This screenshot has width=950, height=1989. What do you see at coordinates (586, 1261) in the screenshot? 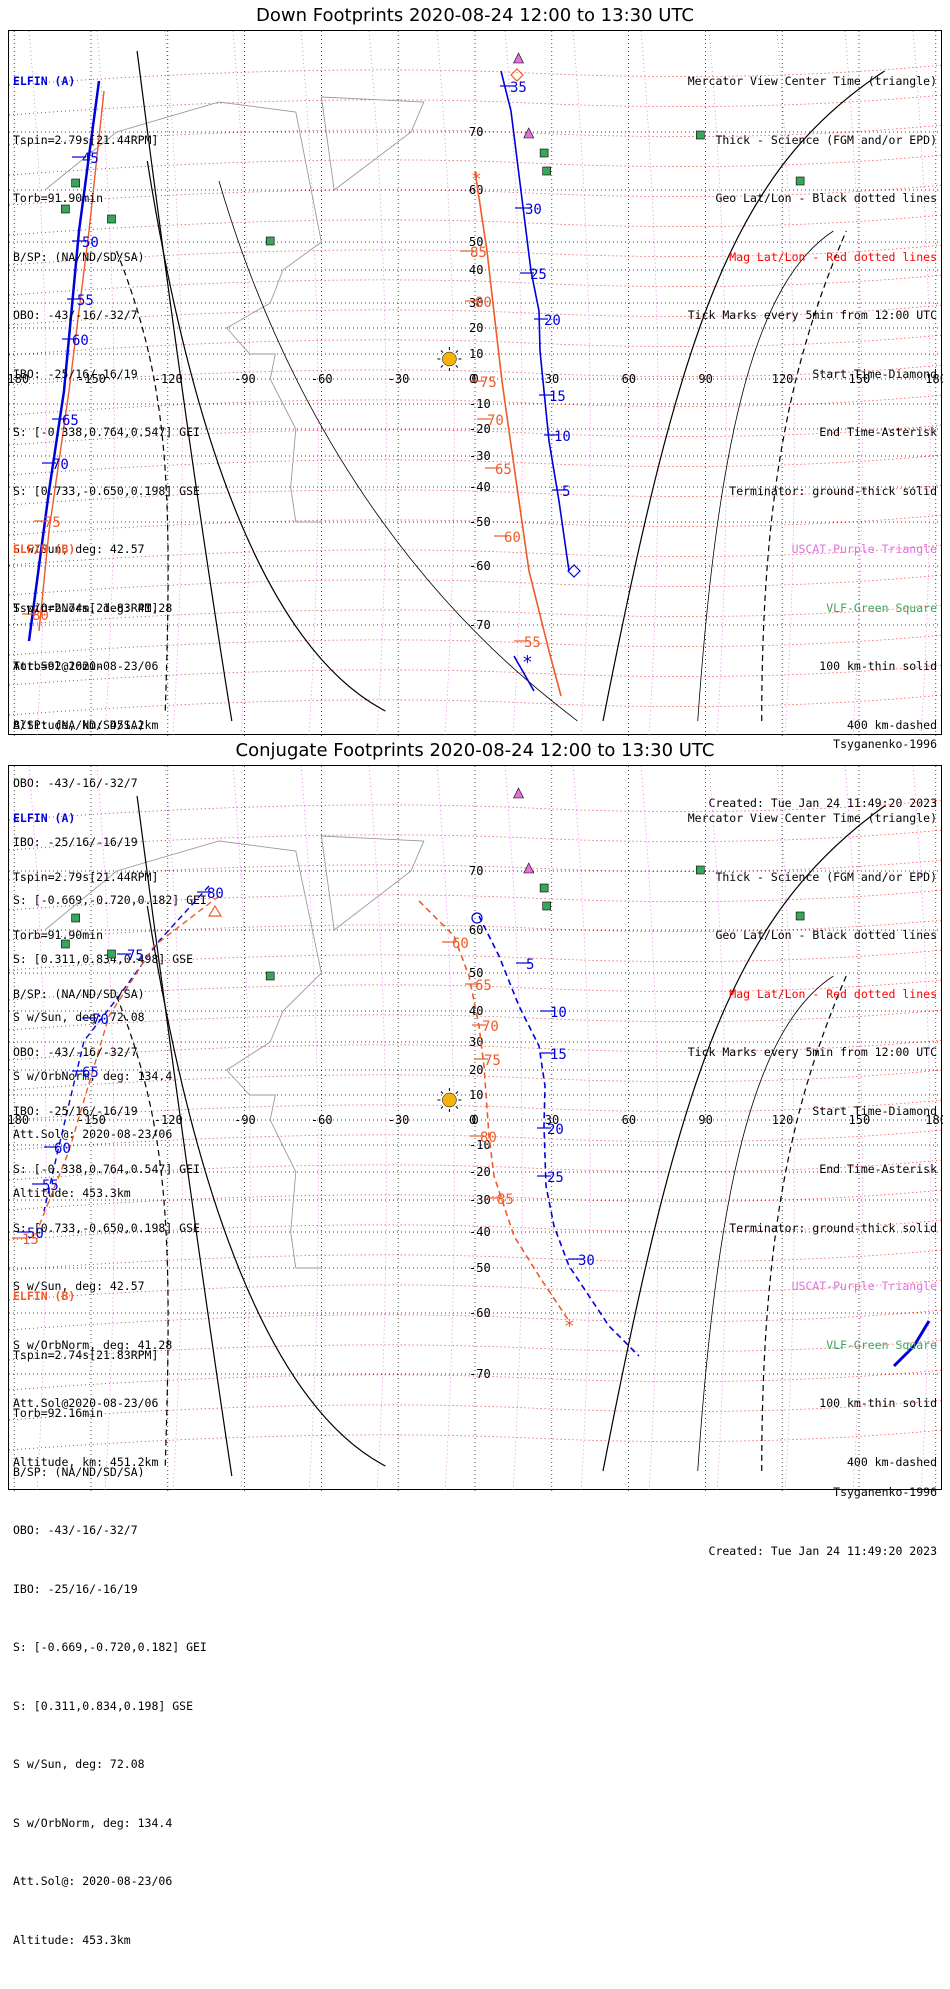
I see `sc-a-tick-label: 30` at bounding box center [586, 1261].